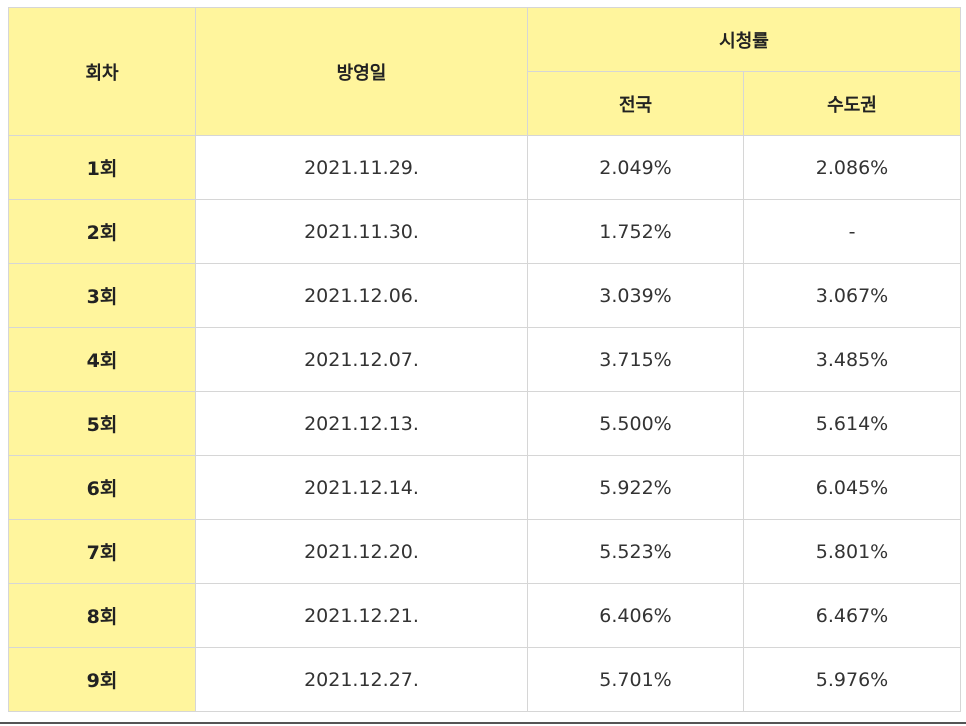  I want to click on date-cell: 2021.11.30., so click(361, 231).